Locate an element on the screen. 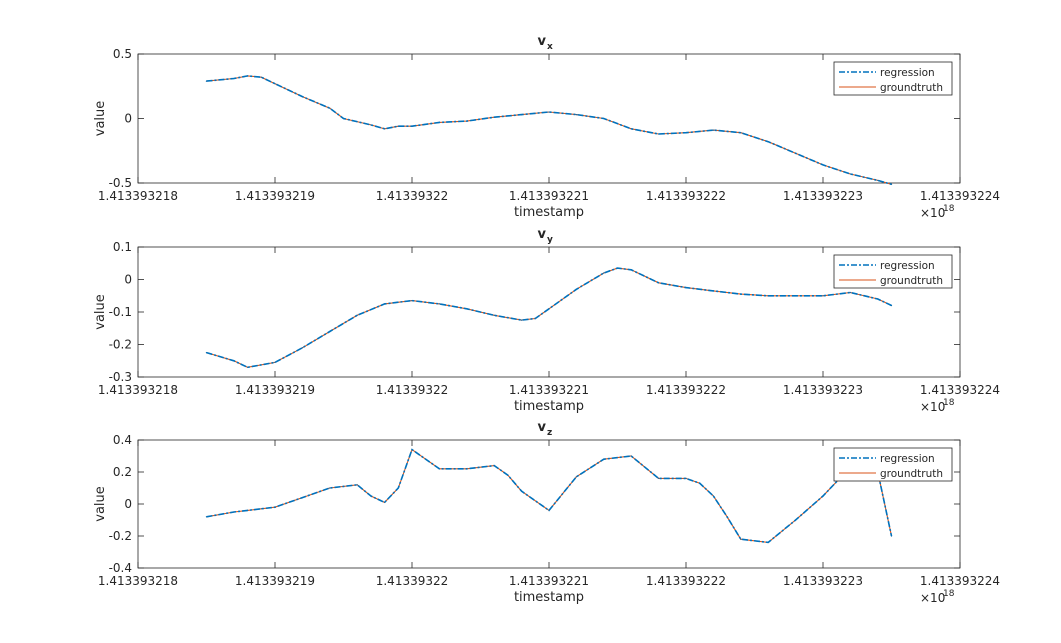 The width and height of the screenshot is (1061, 643). x-axis-label: timestamp is located at coordinates (549, 212).